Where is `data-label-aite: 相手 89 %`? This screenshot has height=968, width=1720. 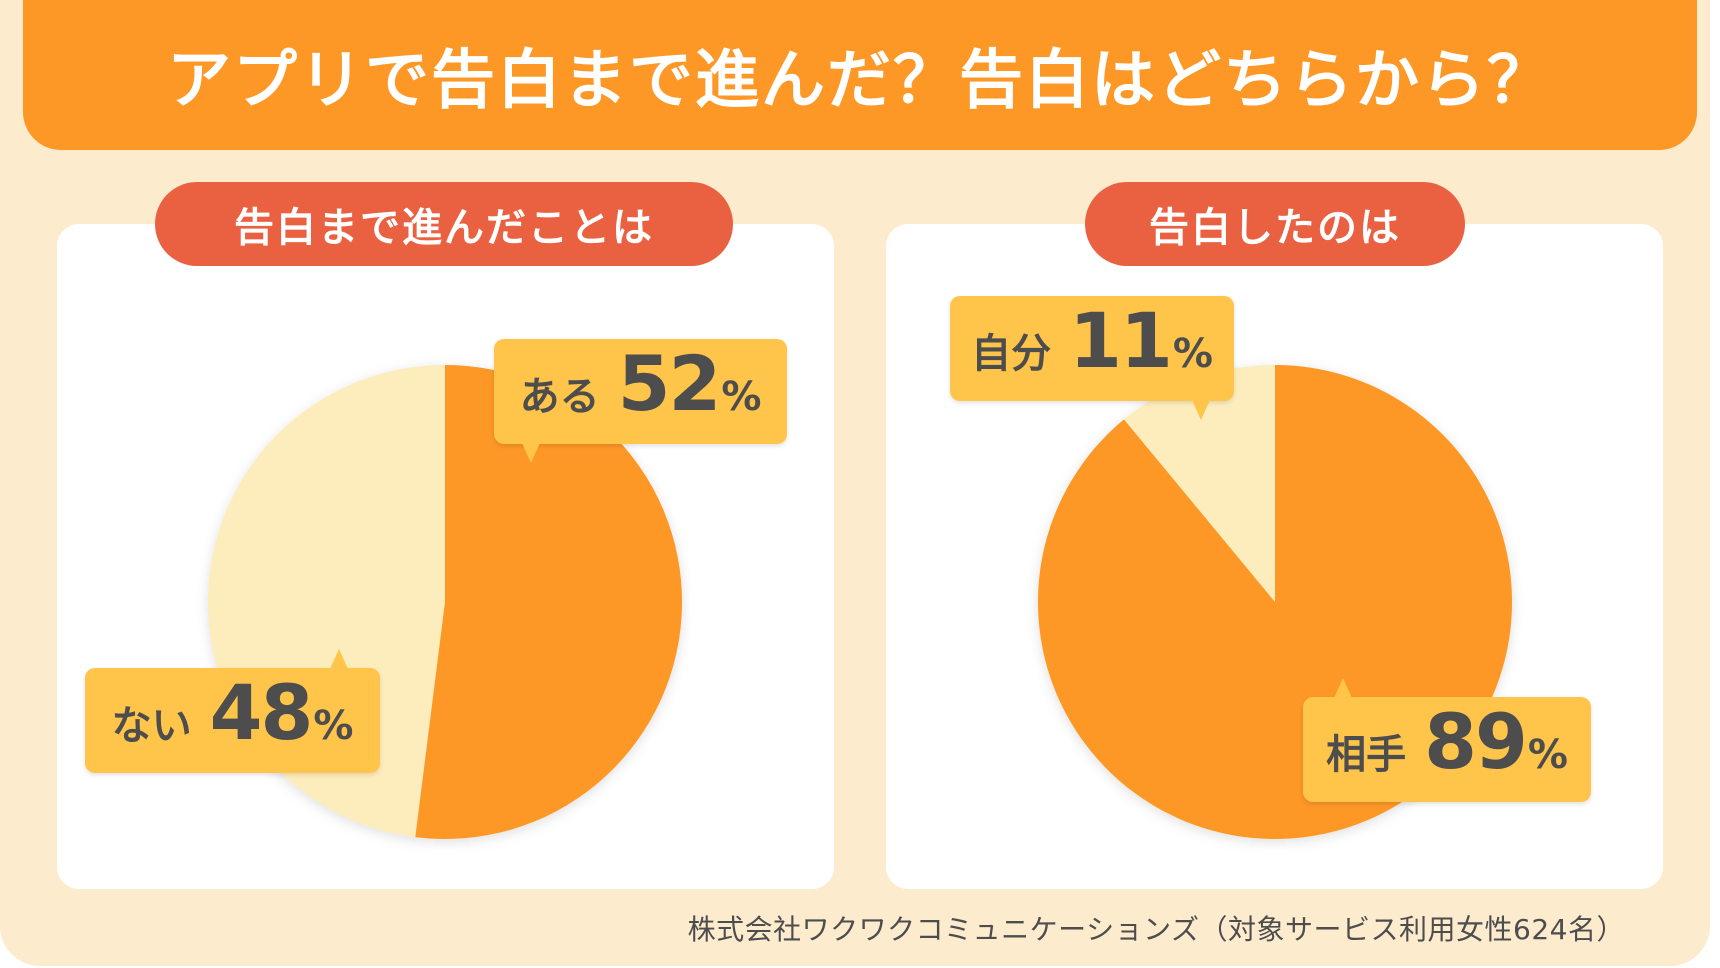 data-label-aite: 相手 89 % is located at coordinates (1447, 740).